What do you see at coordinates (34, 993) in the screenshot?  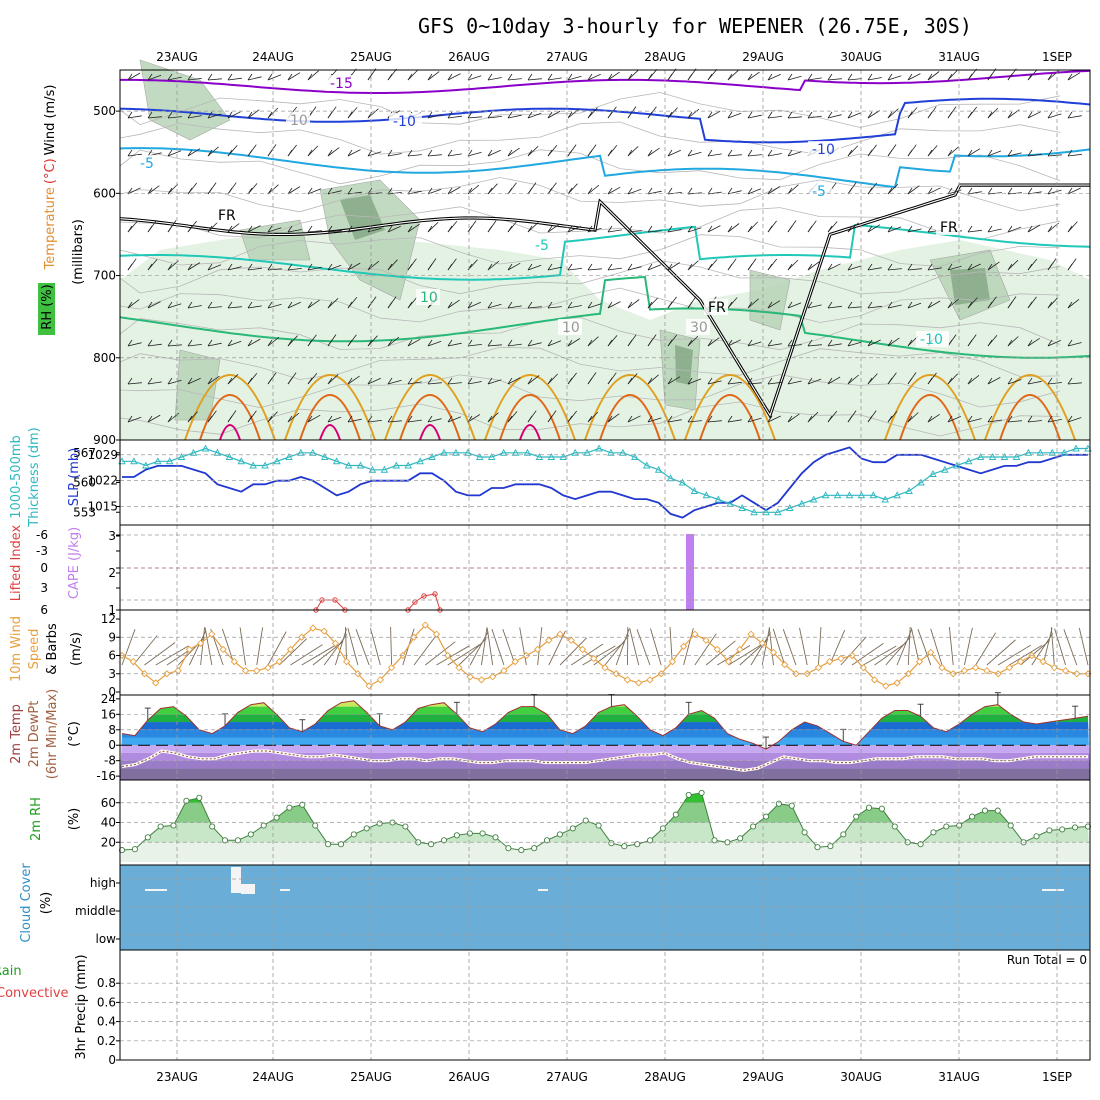 I see `precip-conv-label: Convective` at bounding box center [34, 993].